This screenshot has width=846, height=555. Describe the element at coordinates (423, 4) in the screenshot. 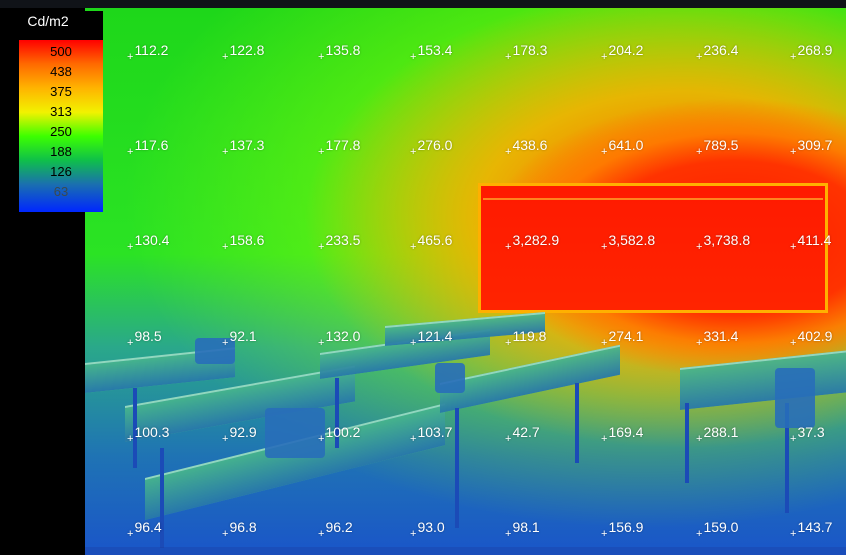

I see `top-strip` at that location.